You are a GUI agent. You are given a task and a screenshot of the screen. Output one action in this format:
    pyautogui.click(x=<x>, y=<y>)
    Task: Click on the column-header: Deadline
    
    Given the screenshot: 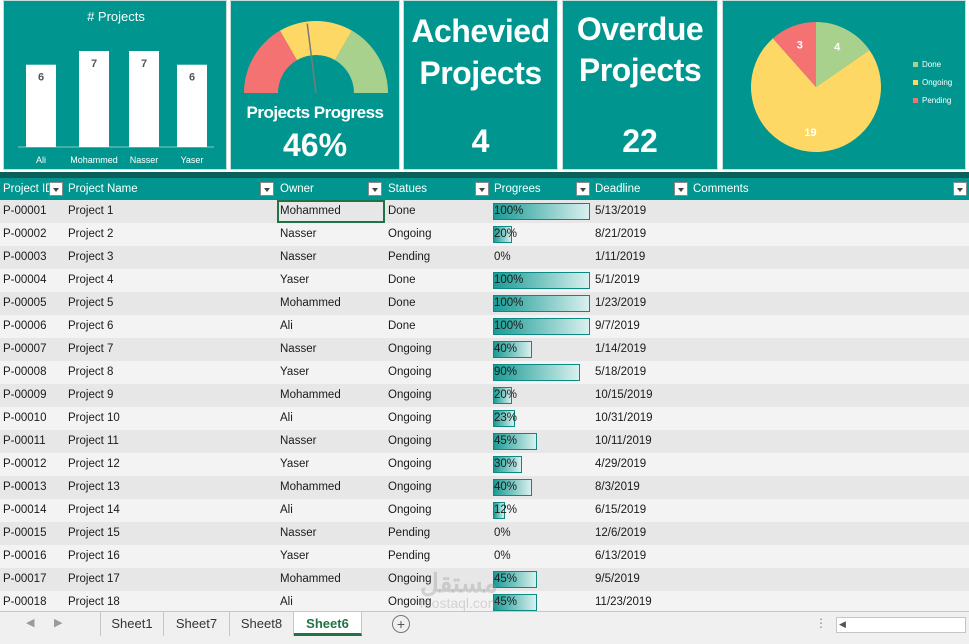 What is the action you would take?
    pyautogui.click(x=618, y=189)
    